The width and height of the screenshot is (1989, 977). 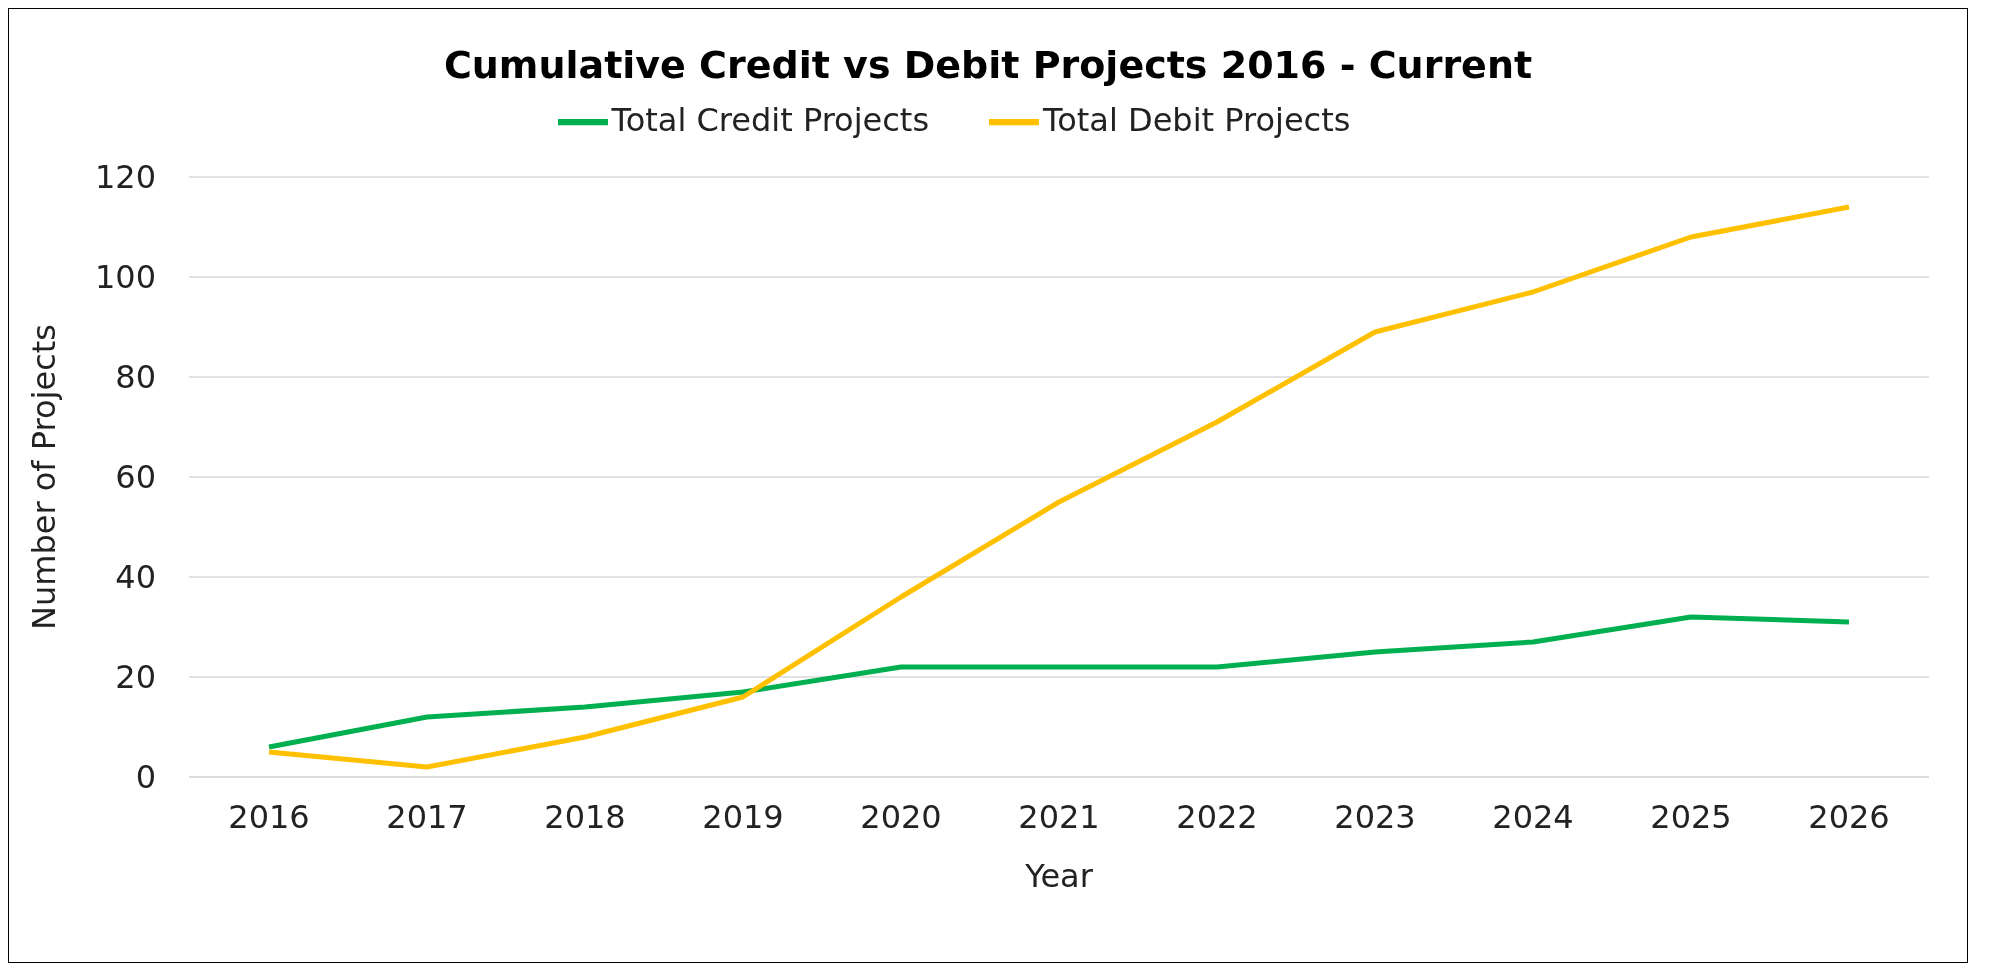 What do you see at coordinates (585, 816) in the screenshot?
I see `x-tick-label: 2018` at bounding box center [585, 816].